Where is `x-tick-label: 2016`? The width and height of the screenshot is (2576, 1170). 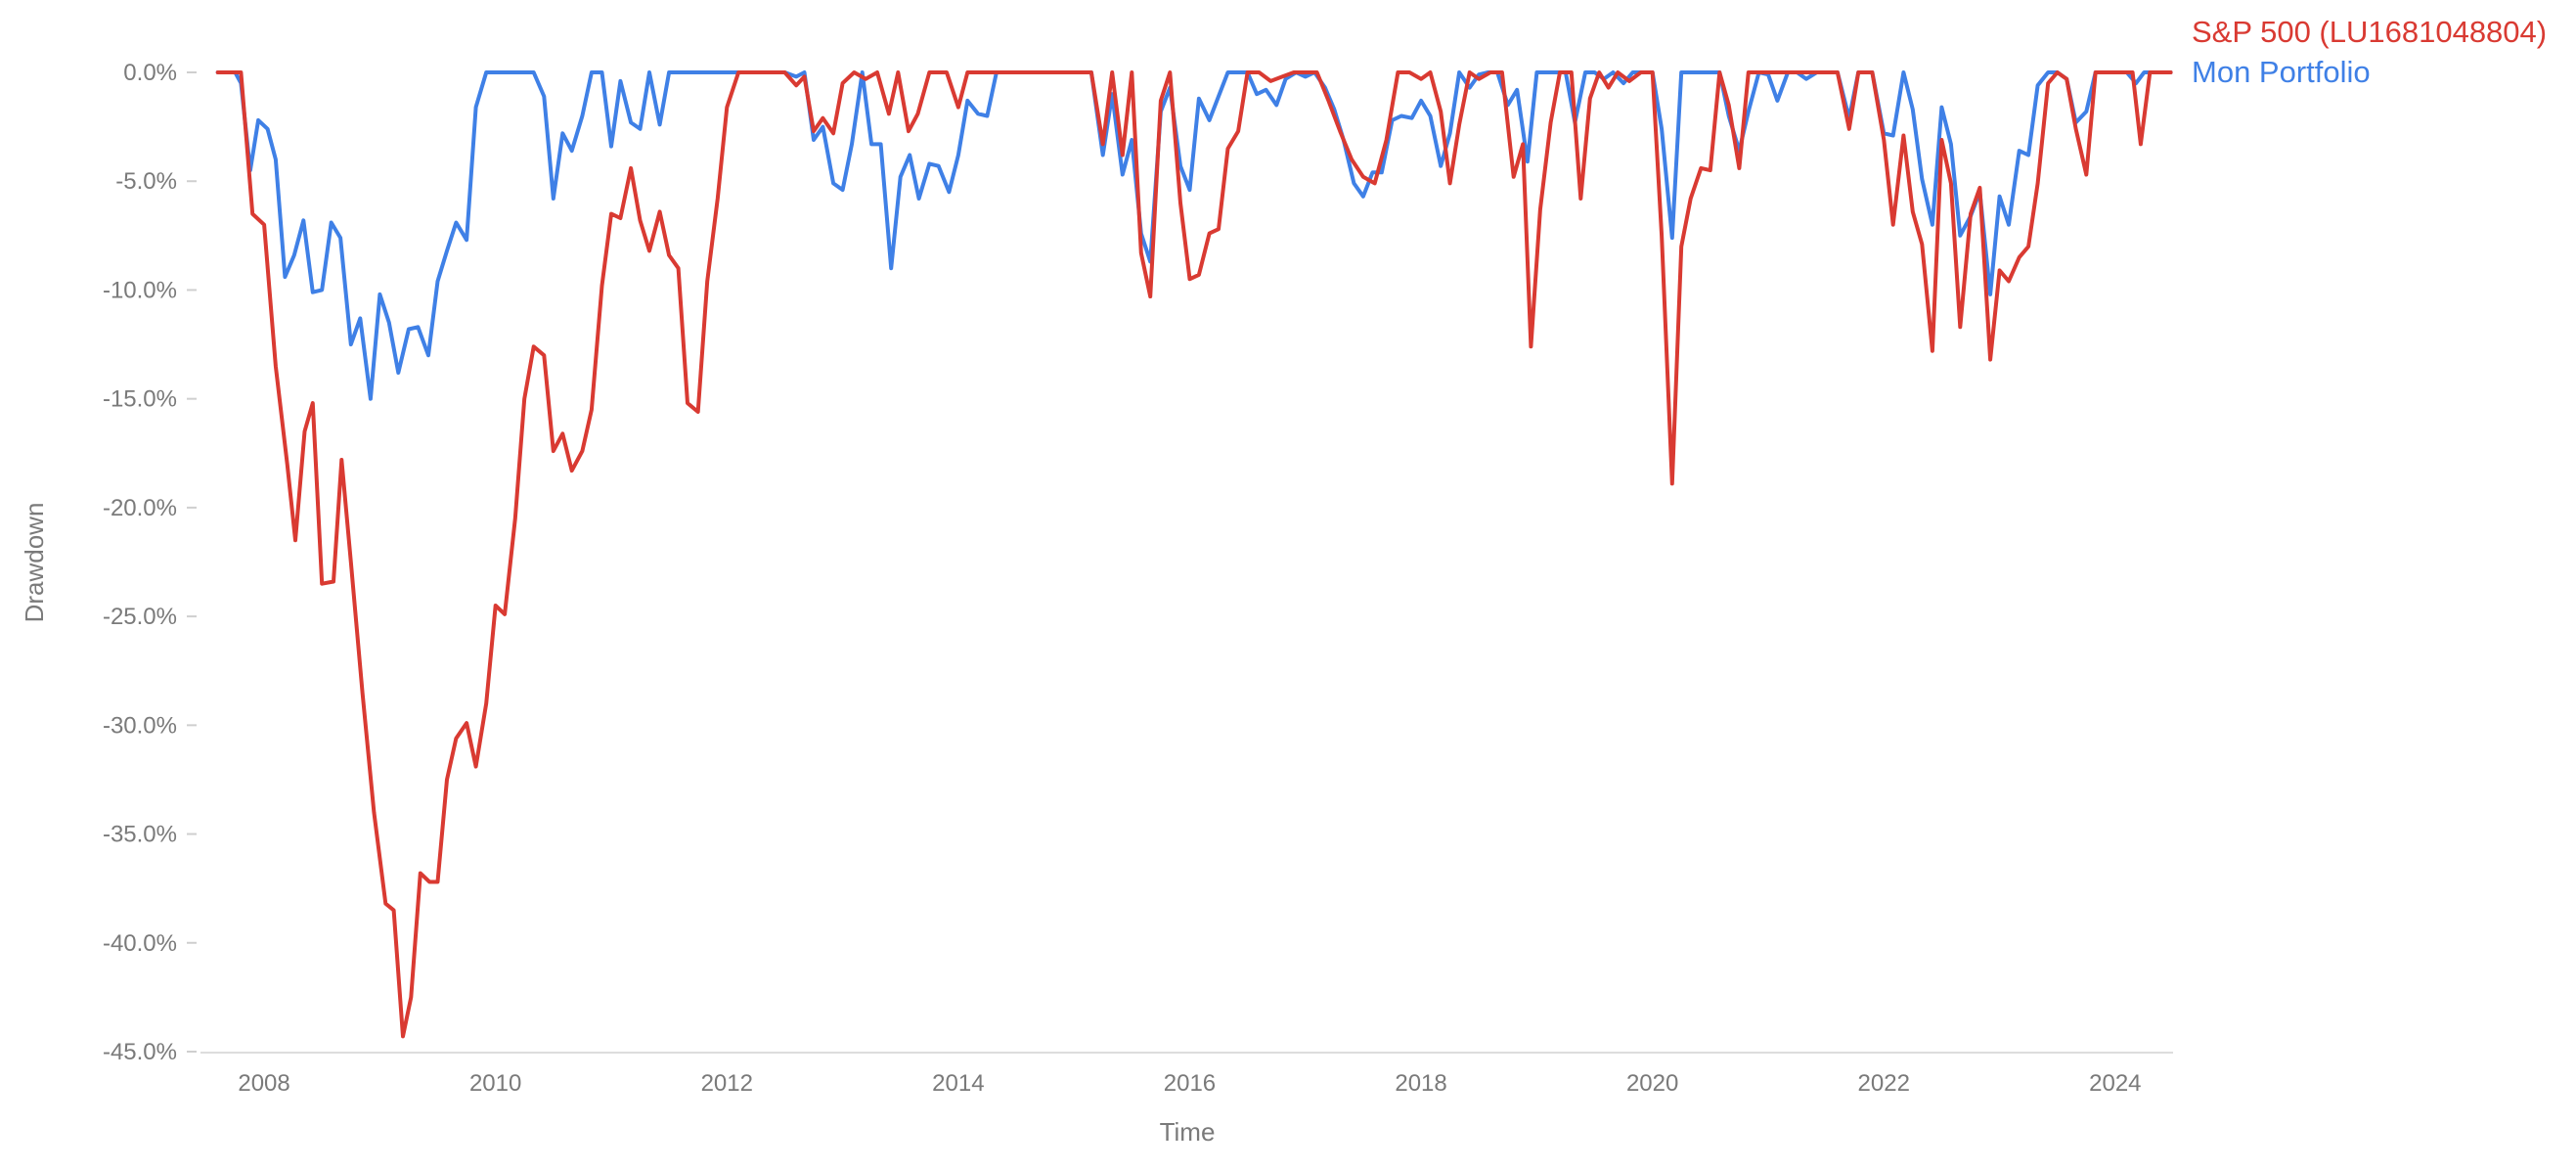
x-tick-label: 2016 is located at coordinates (1190, 1083).